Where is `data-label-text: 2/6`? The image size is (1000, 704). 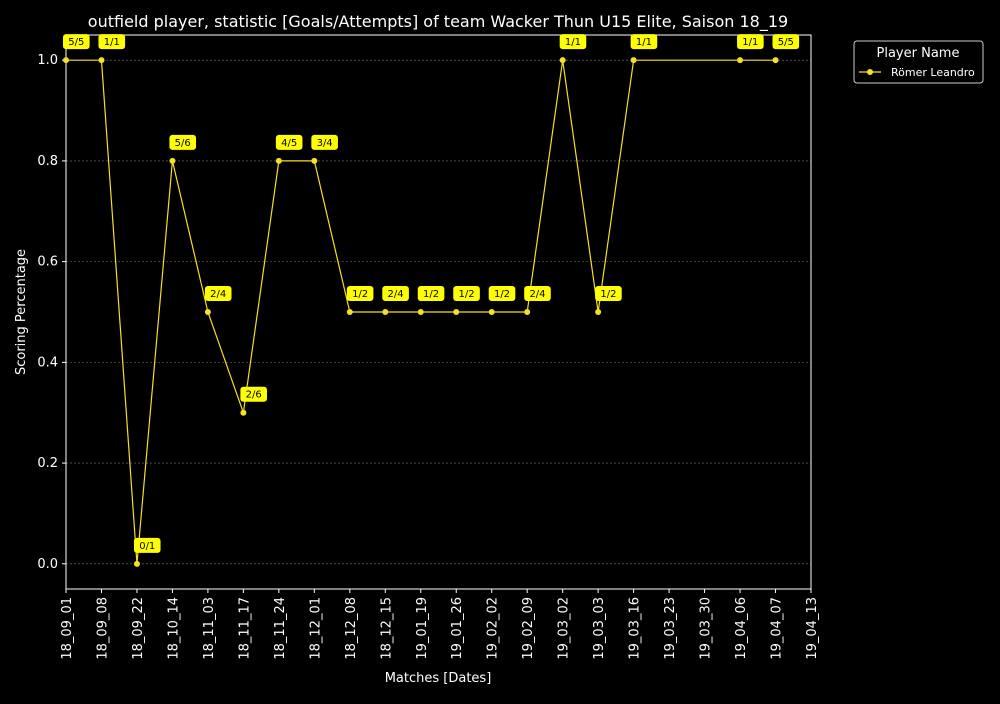 data-label-text: 2/6 is located at coordinates (254, 395).